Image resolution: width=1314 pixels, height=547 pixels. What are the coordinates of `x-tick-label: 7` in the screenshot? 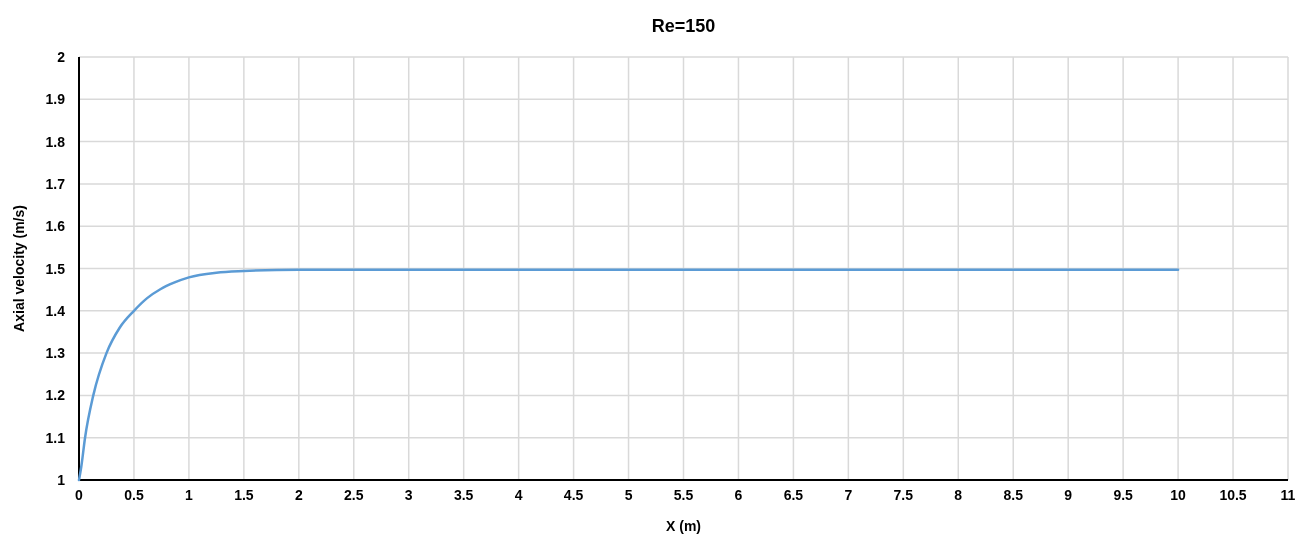 It's located at (848, 495).